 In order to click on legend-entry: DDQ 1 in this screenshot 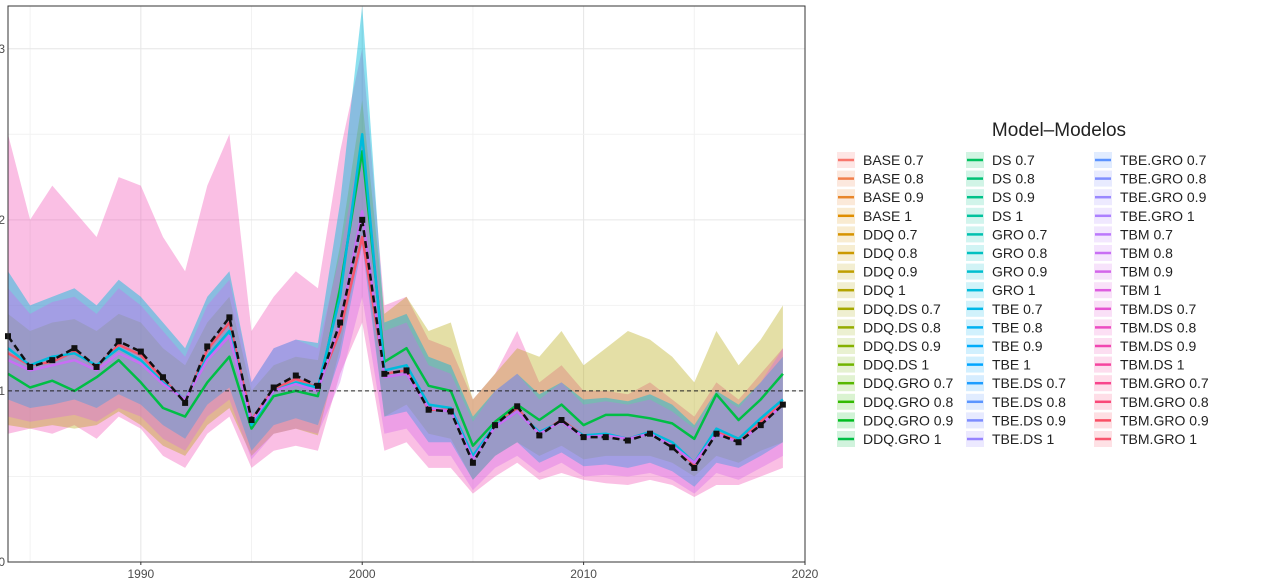, I will do `click(871, 290)`.